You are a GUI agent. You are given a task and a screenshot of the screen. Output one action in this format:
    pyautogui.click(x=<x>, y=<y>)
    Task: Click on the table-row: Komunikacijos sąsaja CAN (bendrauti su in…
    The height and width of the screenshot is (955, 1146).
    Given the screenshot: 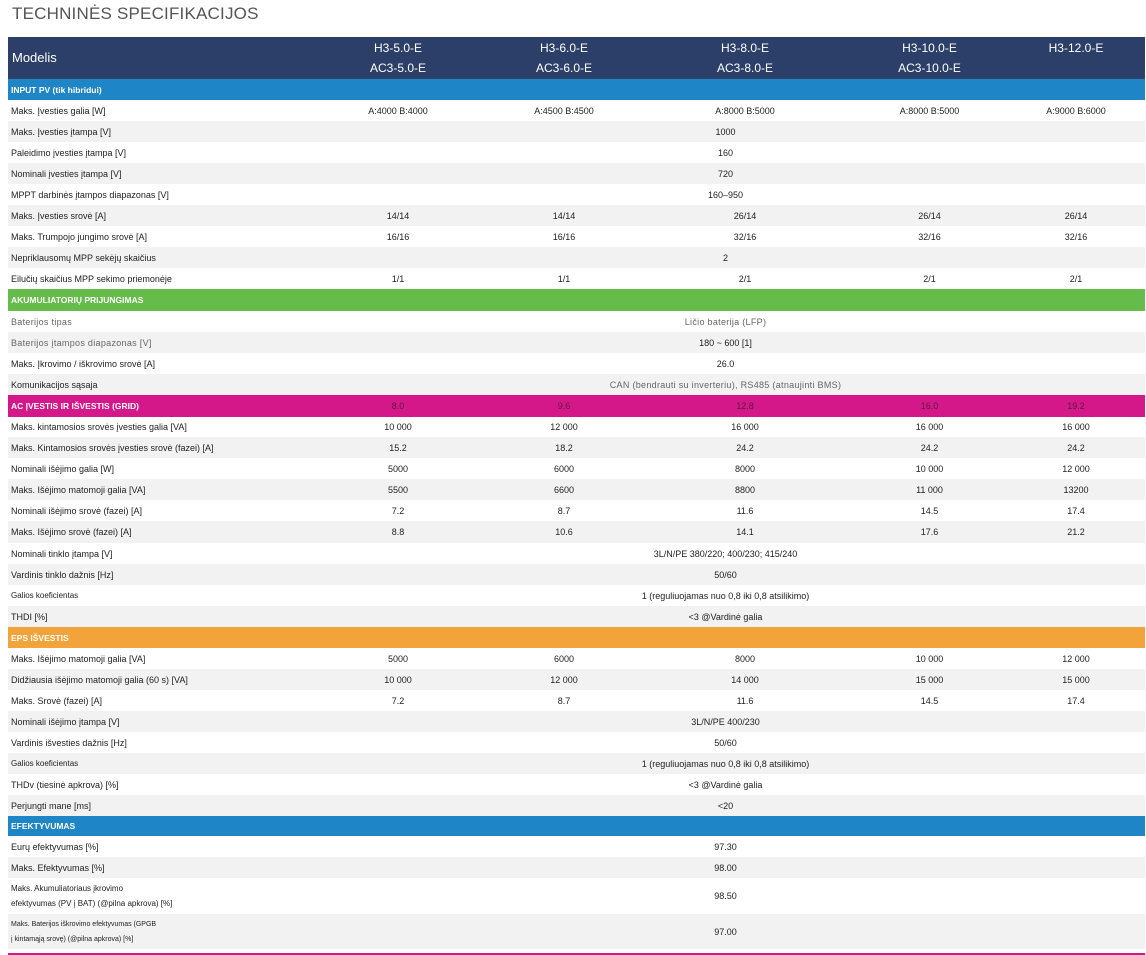 What is the action you would take?
    pyautogui.click(x=576, y=384)
    